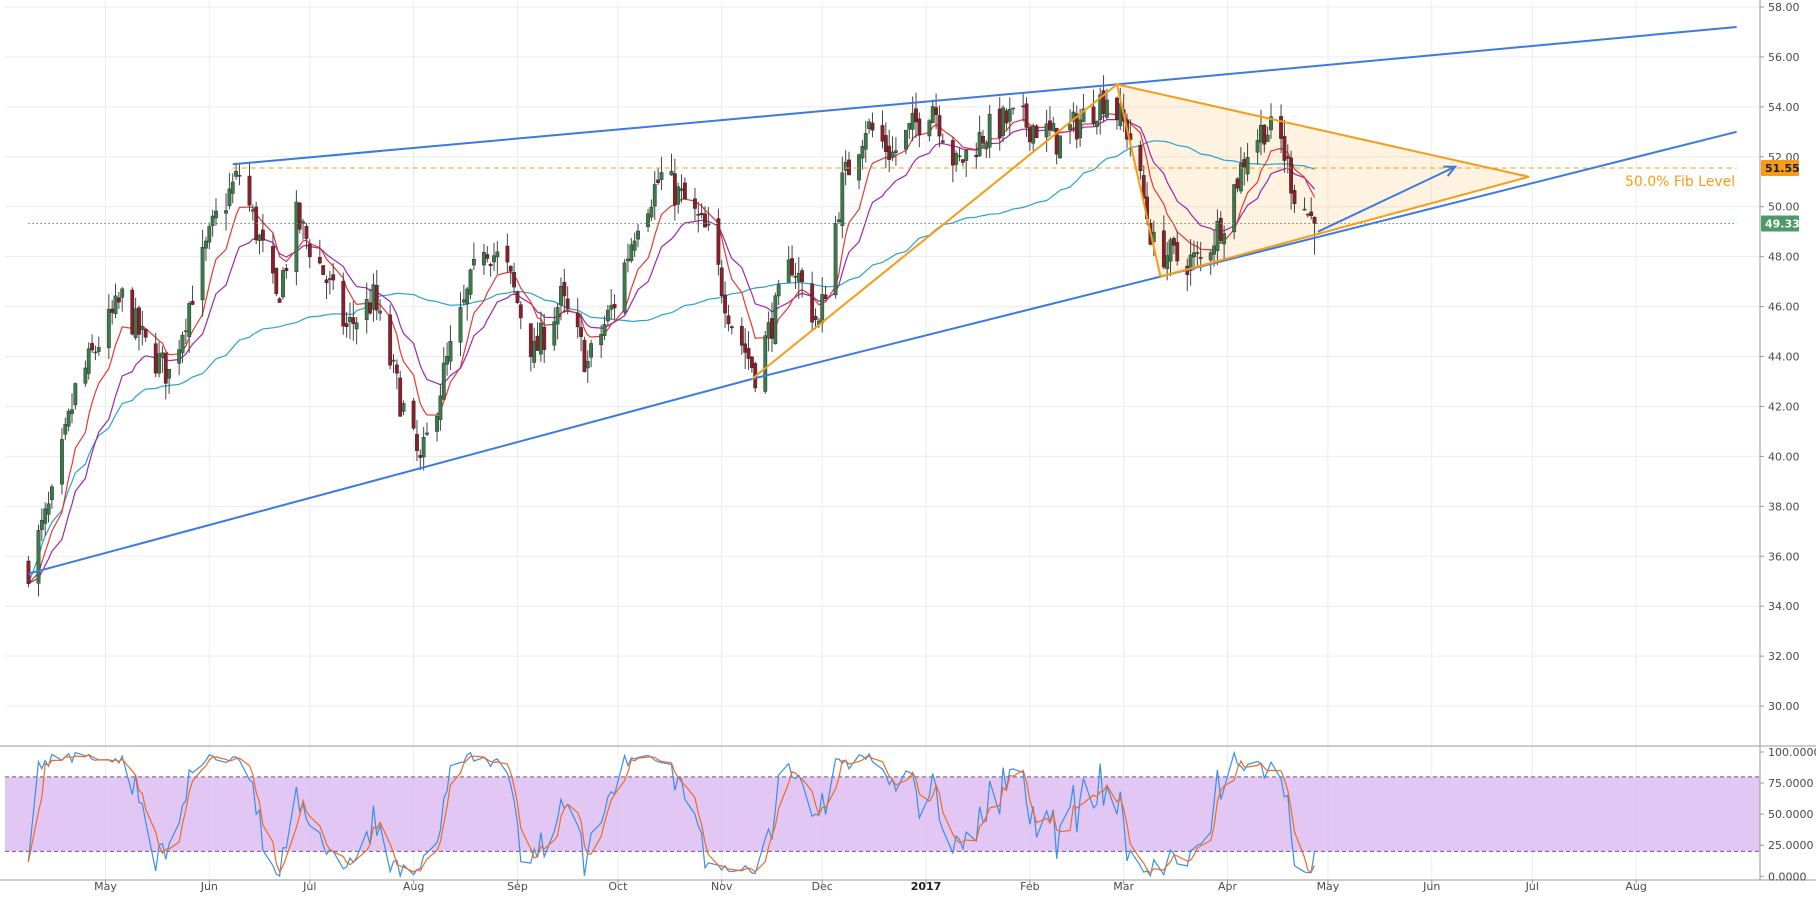  What do you see at coordinates (1791, 814) in the screenshot?
I see `osc-y-tick-label: 50.0000` at bounding box center [1791, 814].